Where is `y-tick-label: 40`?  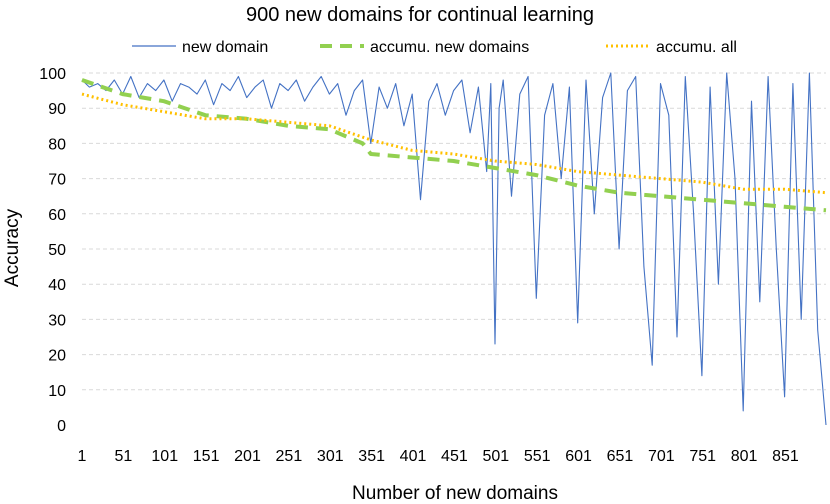
y-tick-label: 40 is located at coordinates (57, 285).